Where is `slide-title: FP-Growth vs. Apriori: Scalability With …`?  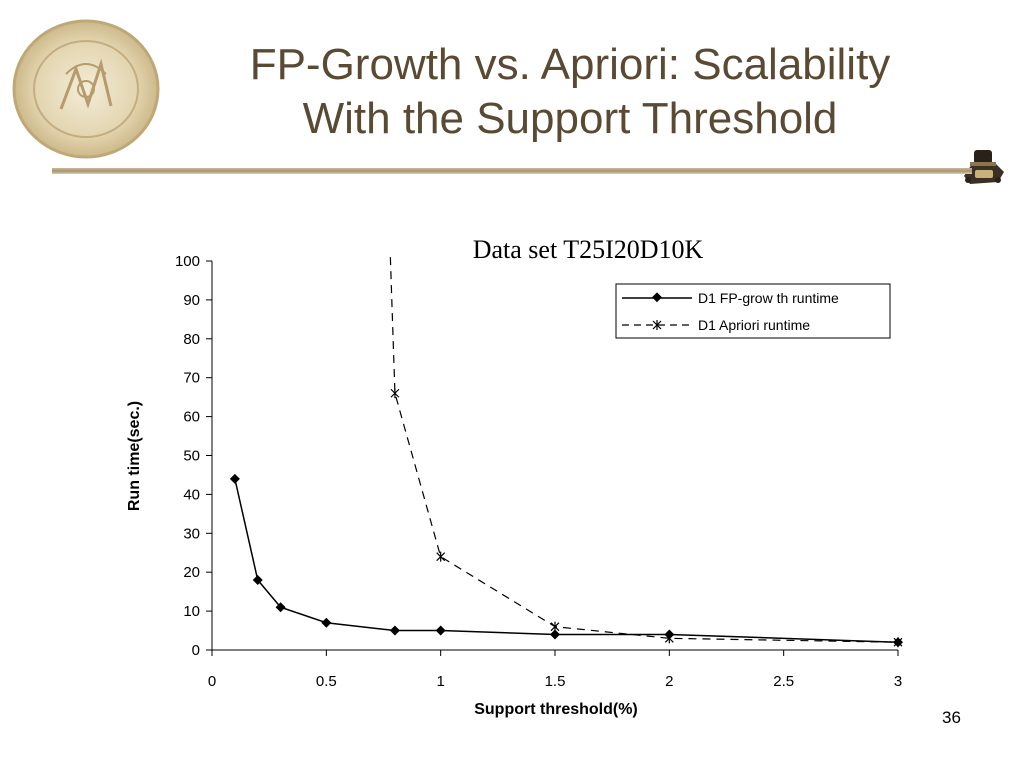 slide-title: FP-Growth vs. Apriori: Scalability With … is located at coordinates (570, 92).